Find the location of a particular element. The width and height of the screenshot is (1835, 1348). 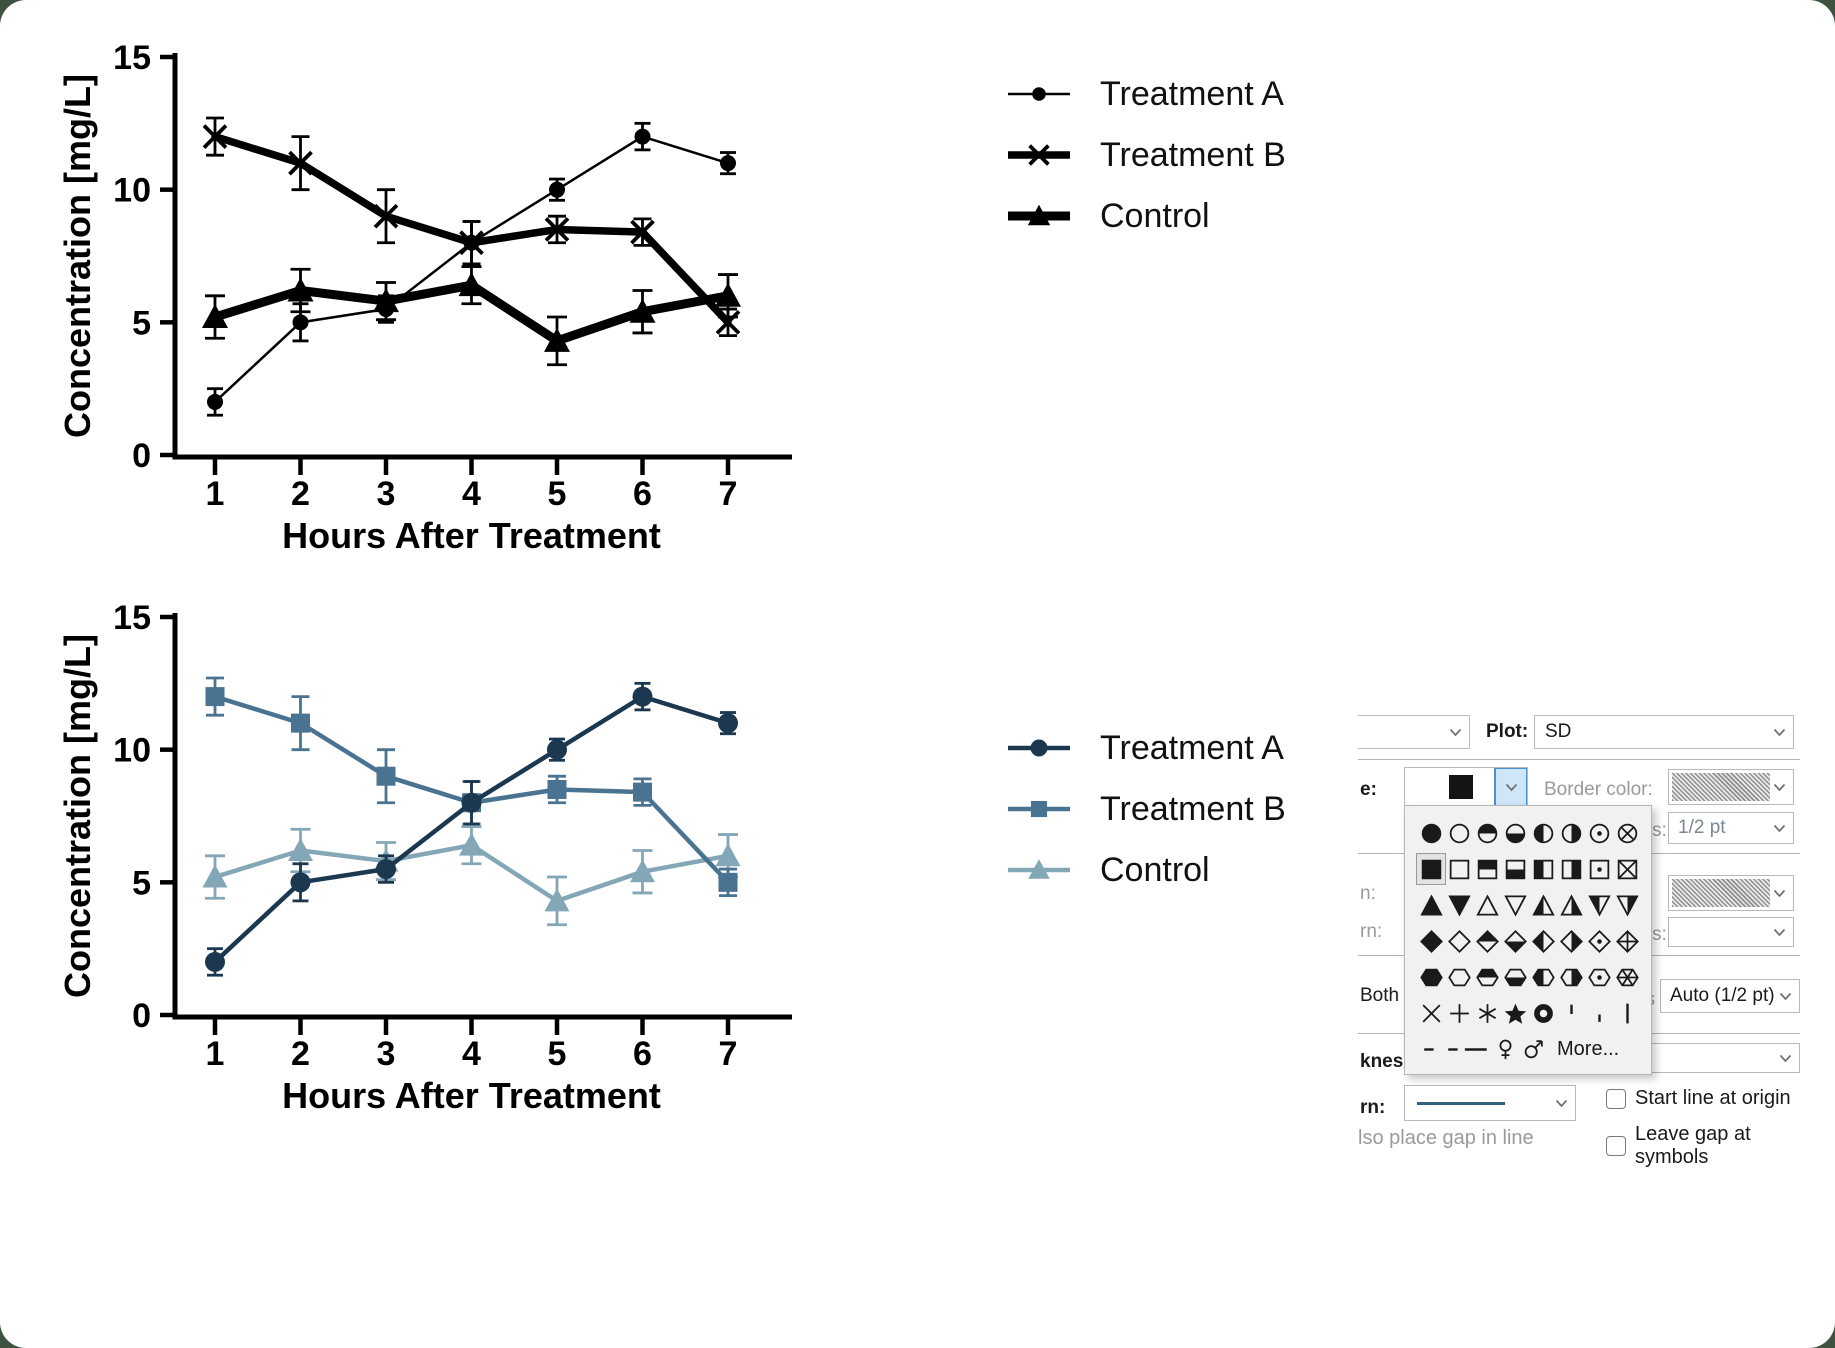

symbol-circle-open is located at coordinates (1459, 833).